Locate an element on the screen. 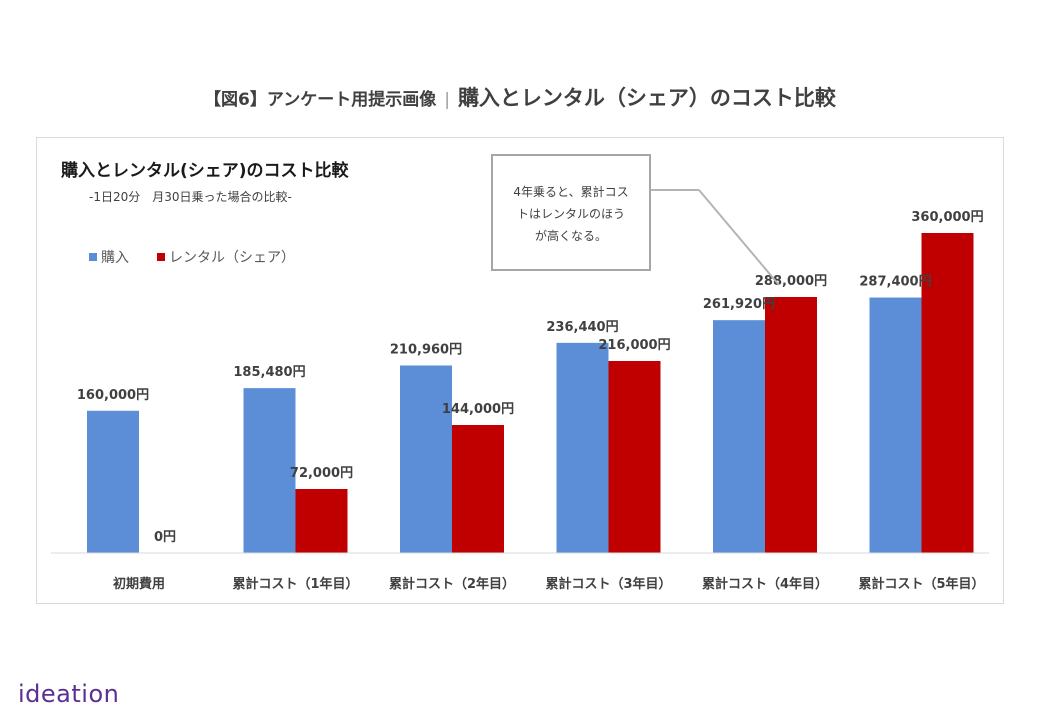  data-label-rental-3: 216,000円 is located at coordinates (634, 345).